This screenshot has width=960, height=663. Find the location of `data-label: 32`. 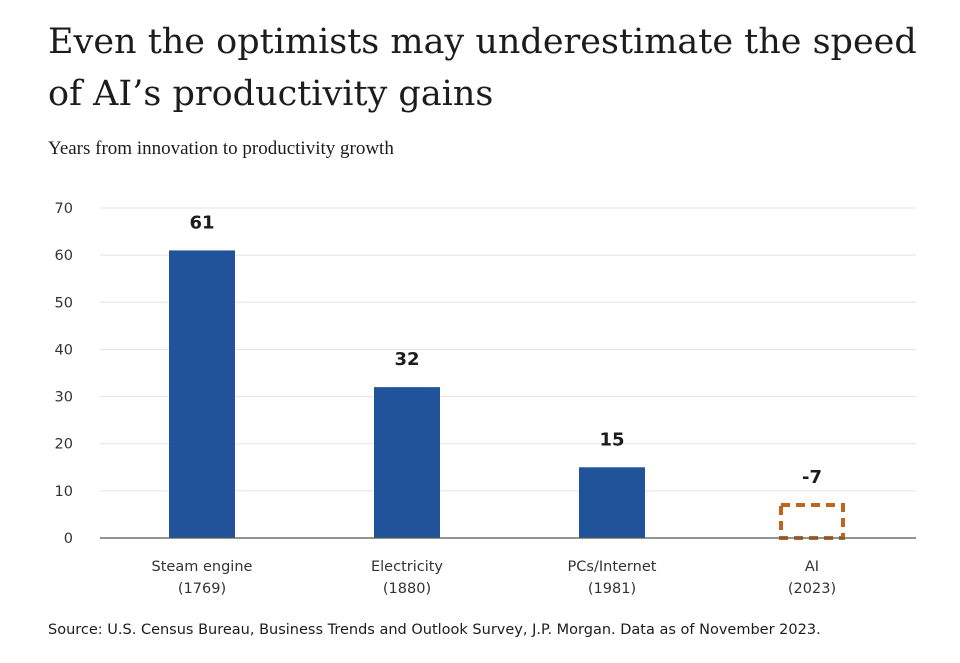

data-label: 32 is located at coordinates (406, 359).